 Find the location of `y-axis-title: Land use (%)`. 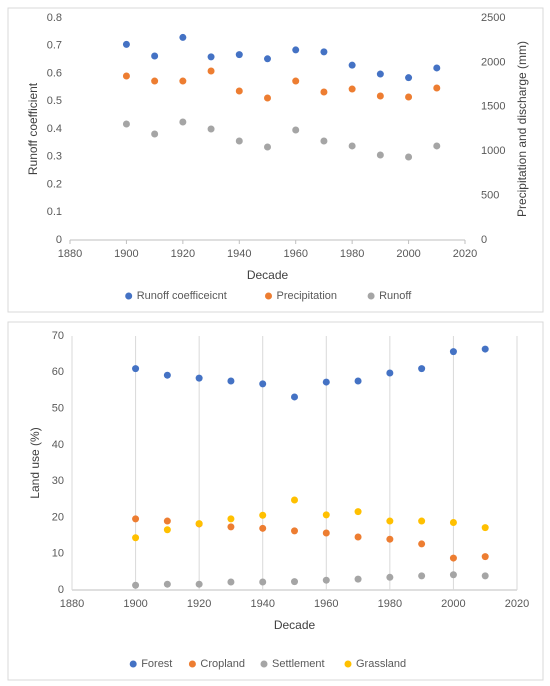

y-axis-title: Land use (%) is located at coordinates (35, 462).